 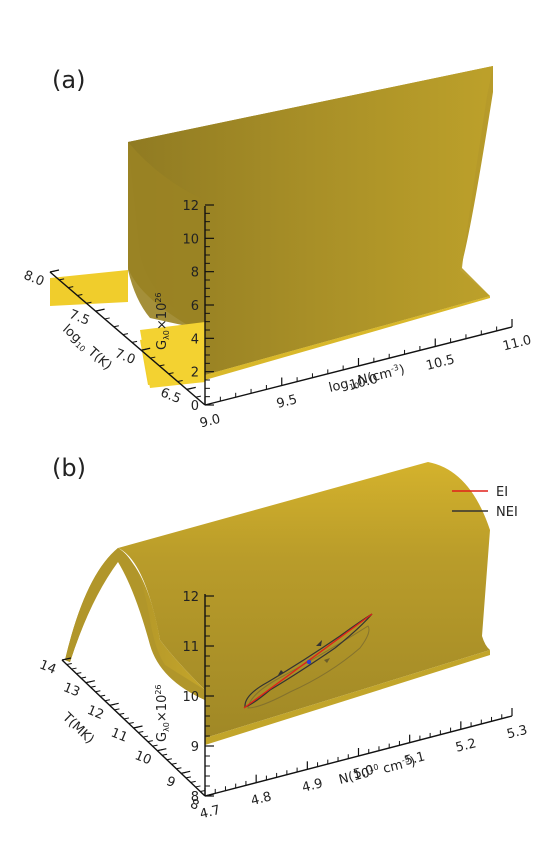 What do you see at coordinates (190, 206) in the screenshot?
I see `panel-a-z-tick-label: 12` at bounding box center [190, 206].